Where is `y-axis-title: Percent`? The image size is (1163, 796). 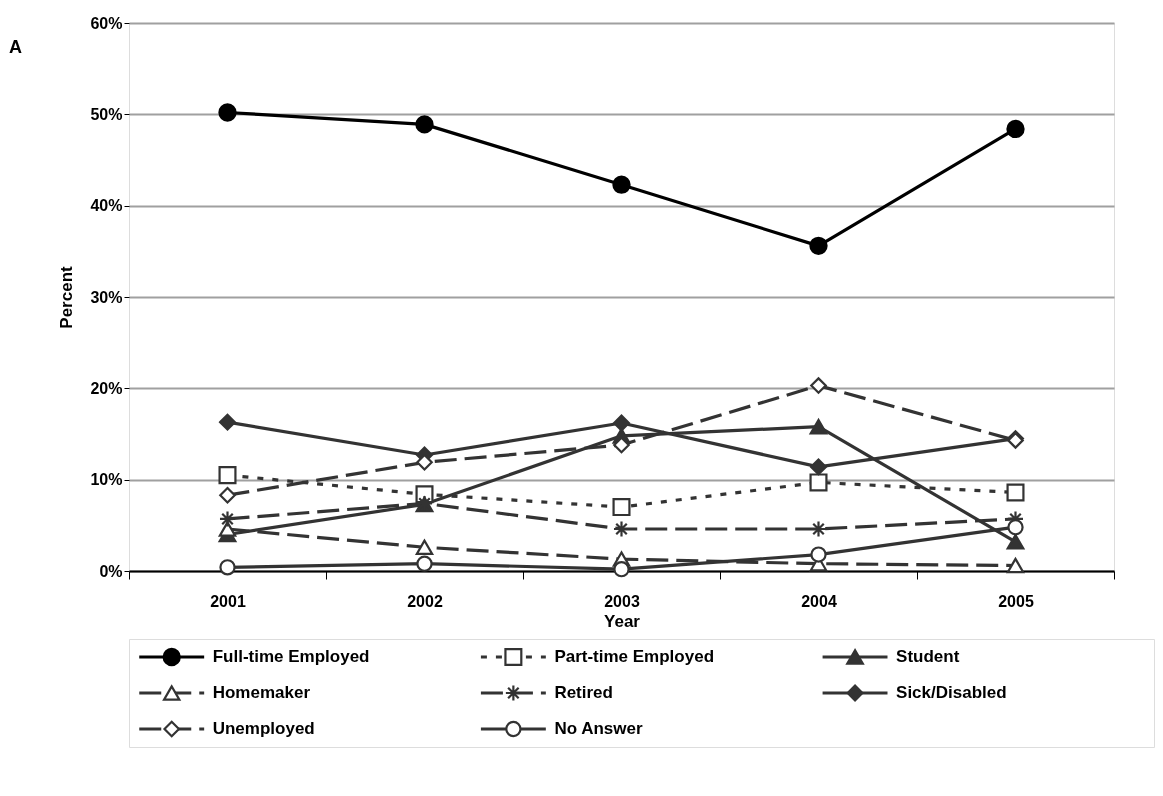
y-axis-title: Percent is located at coordinates (67, 297).